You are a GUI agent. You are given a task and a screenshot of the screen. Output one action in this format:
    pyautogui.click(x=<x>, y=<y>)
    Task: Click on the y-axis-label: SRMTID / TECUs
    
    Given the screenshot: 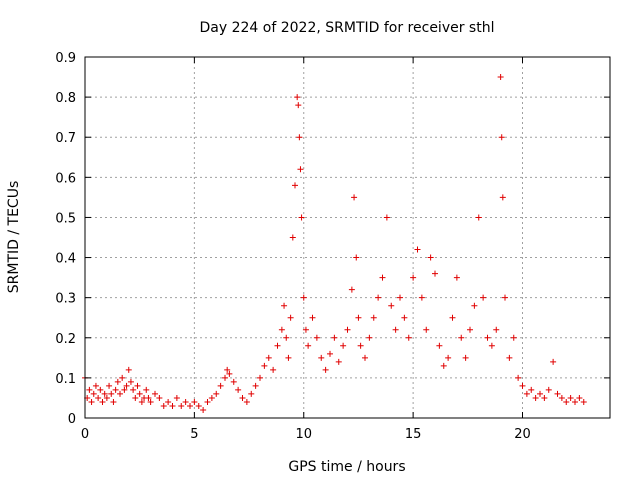 What is the action you would take?
    pyautogui.click(x=14, y=237)
    